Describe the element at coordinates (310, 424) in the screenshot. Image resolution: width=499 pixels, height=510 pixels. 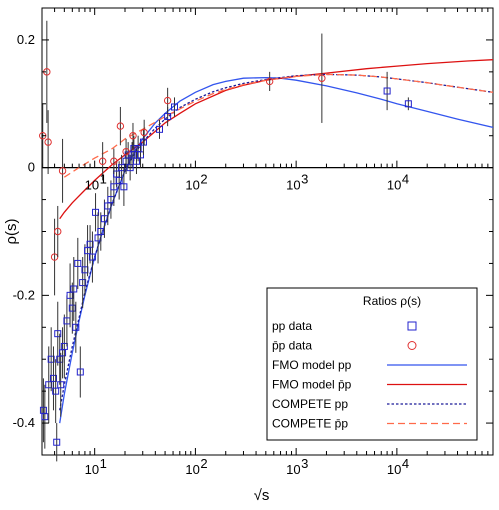
I see `legend-entry-label: COMPETE p̄p` at that location.